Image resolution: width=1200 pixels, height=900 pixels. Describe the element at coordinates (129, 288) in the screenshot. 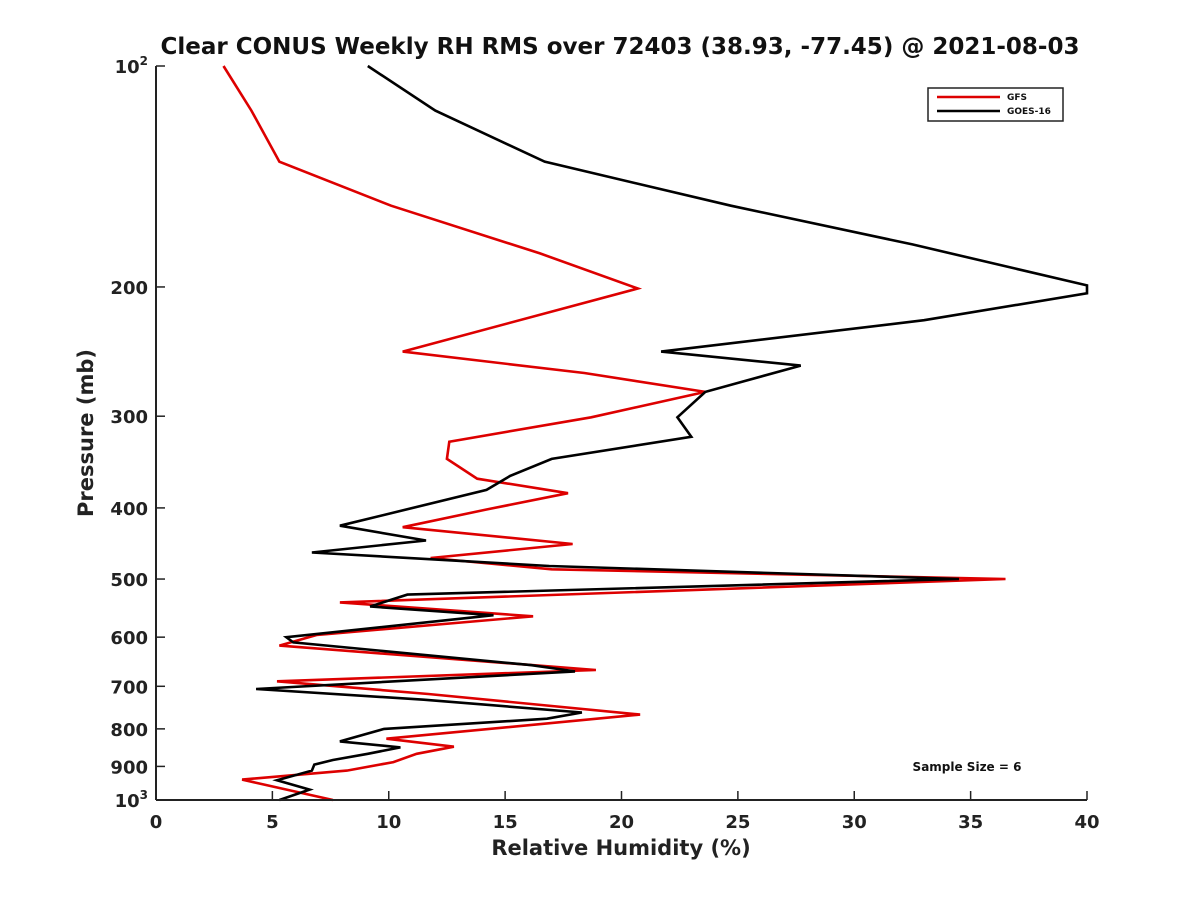

I see `y-tick-label: 200` at that location.